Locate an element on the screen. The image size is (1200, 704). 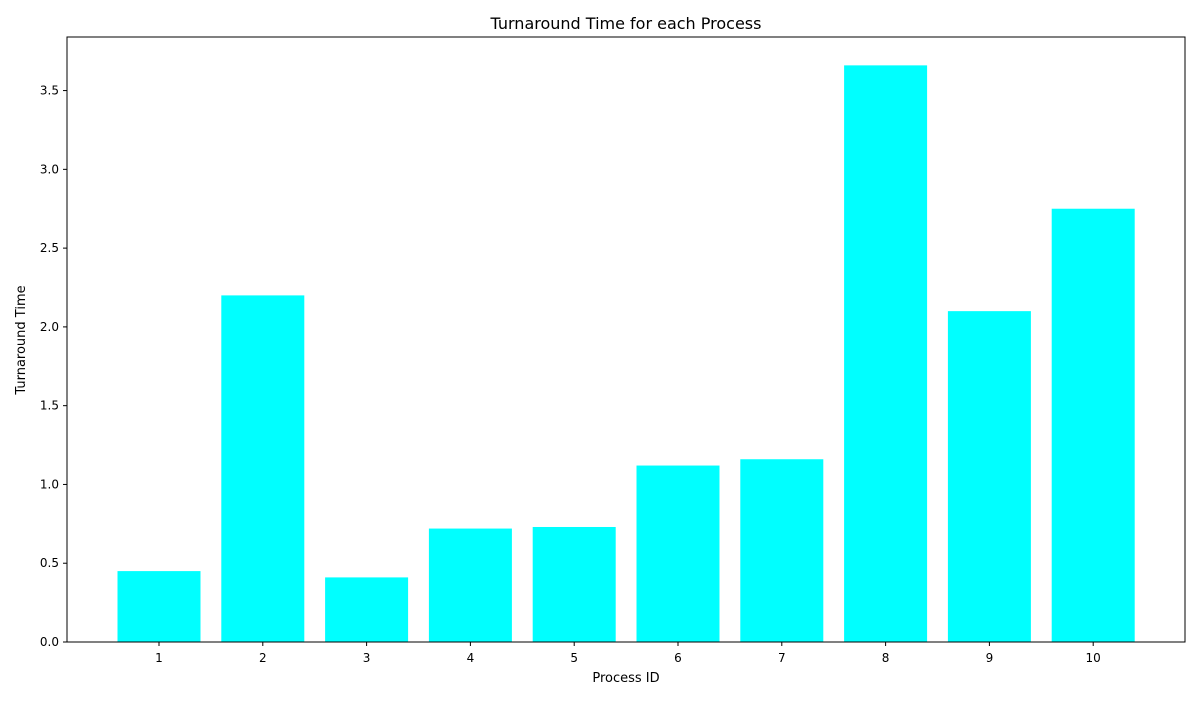
x-tick-label: 2 is located at coordinates (263, 658).